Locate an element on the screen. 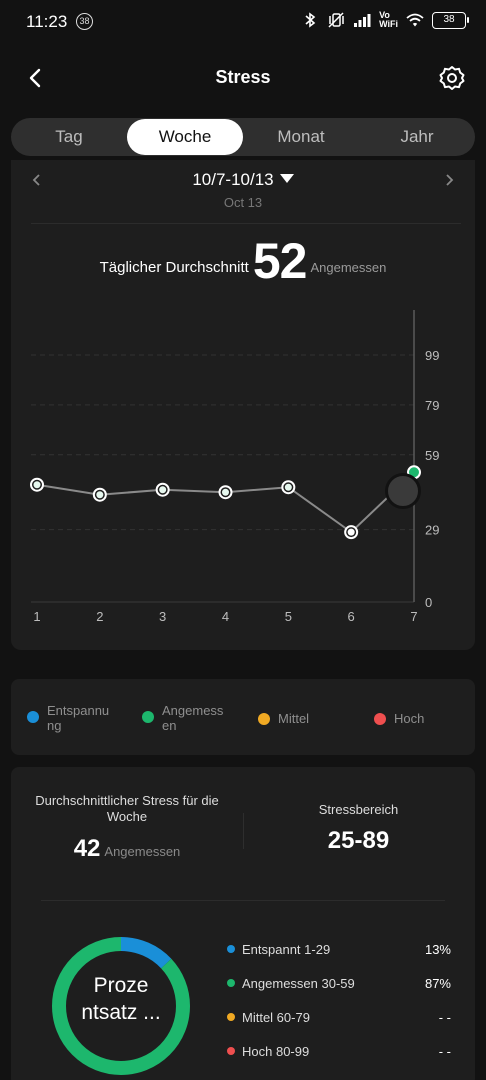 The width and height of the screenshot is (486, 1080). period-tabs: Tag Woche Monat Jahr is located at coordinates (243, 137).